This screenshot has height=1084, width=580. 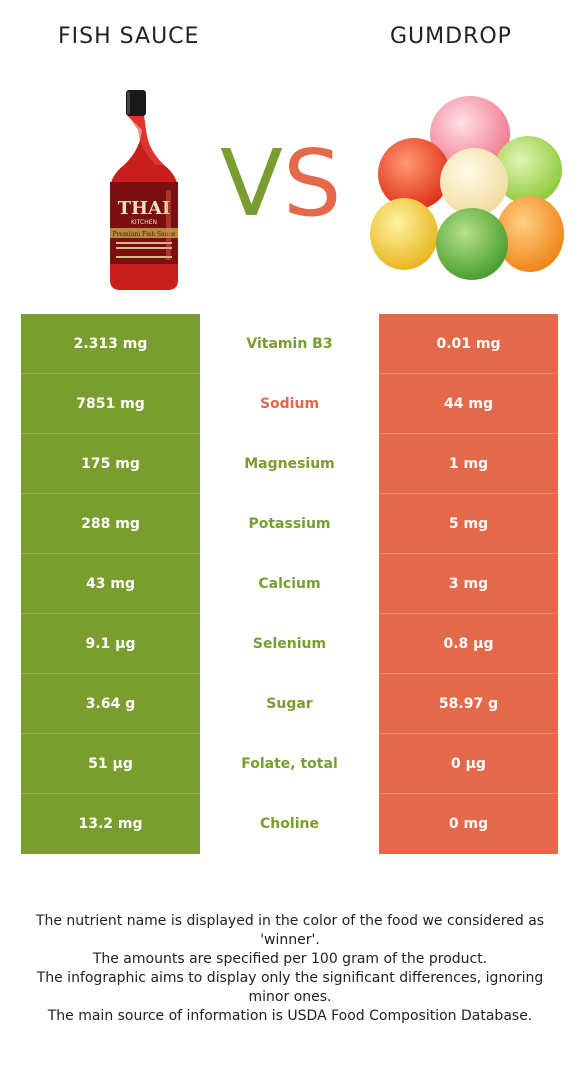 I want to click on table-row: 175 mg Magnesium 1 mg, so click(x=289, y=464).